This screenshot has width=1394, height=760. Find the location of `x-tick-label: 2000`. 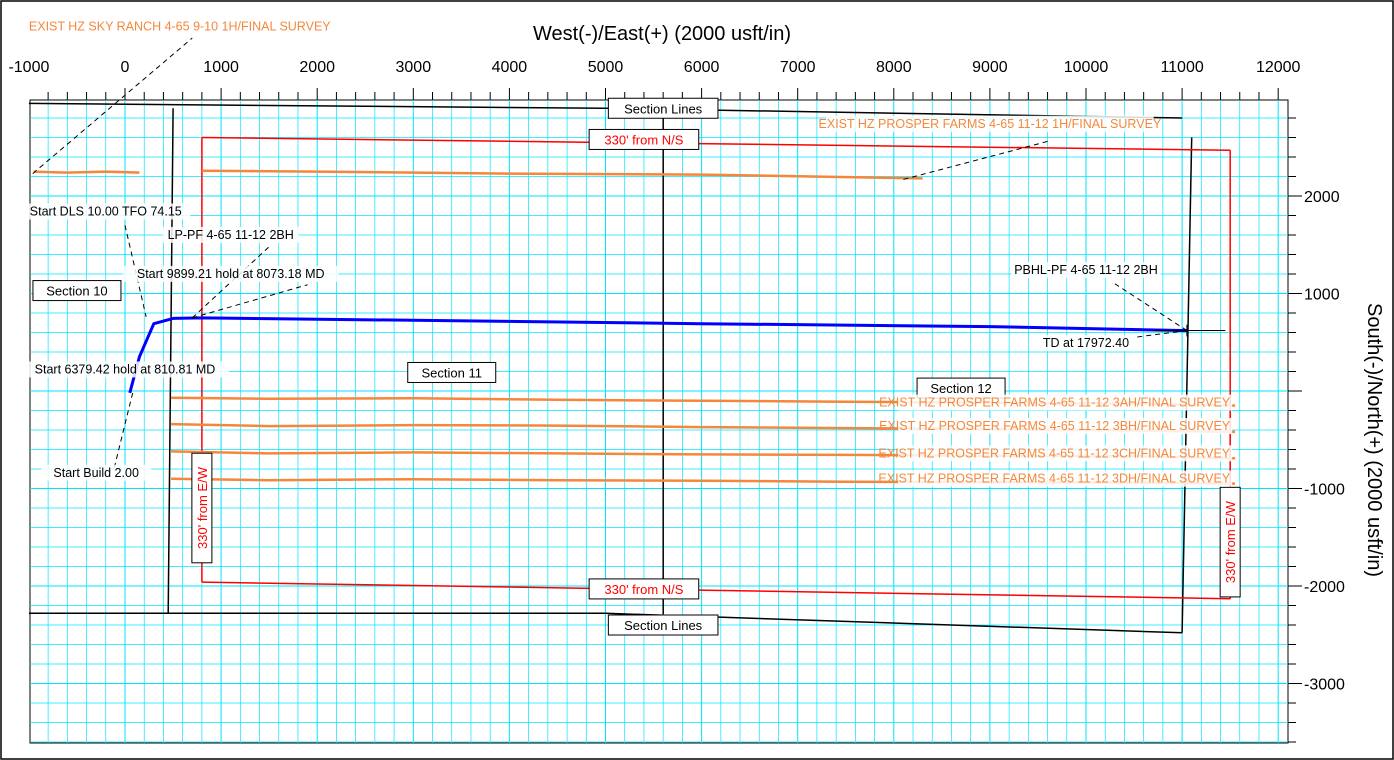

x-tick-label: 2000 is located at coordinates (317, 67).